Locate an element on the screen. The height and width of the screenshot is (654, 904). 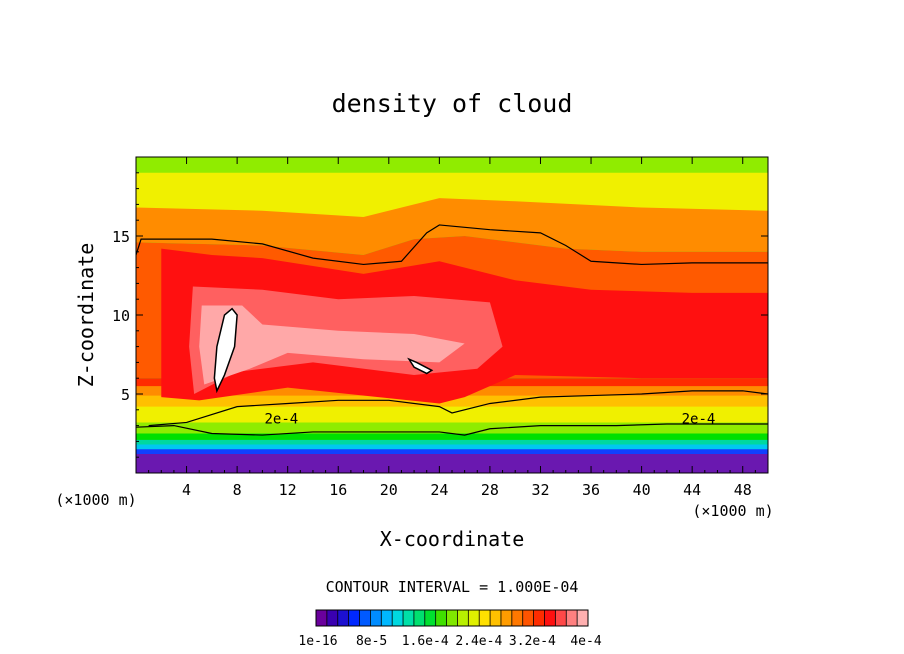
colorbar is located at coordinates (452, 618).